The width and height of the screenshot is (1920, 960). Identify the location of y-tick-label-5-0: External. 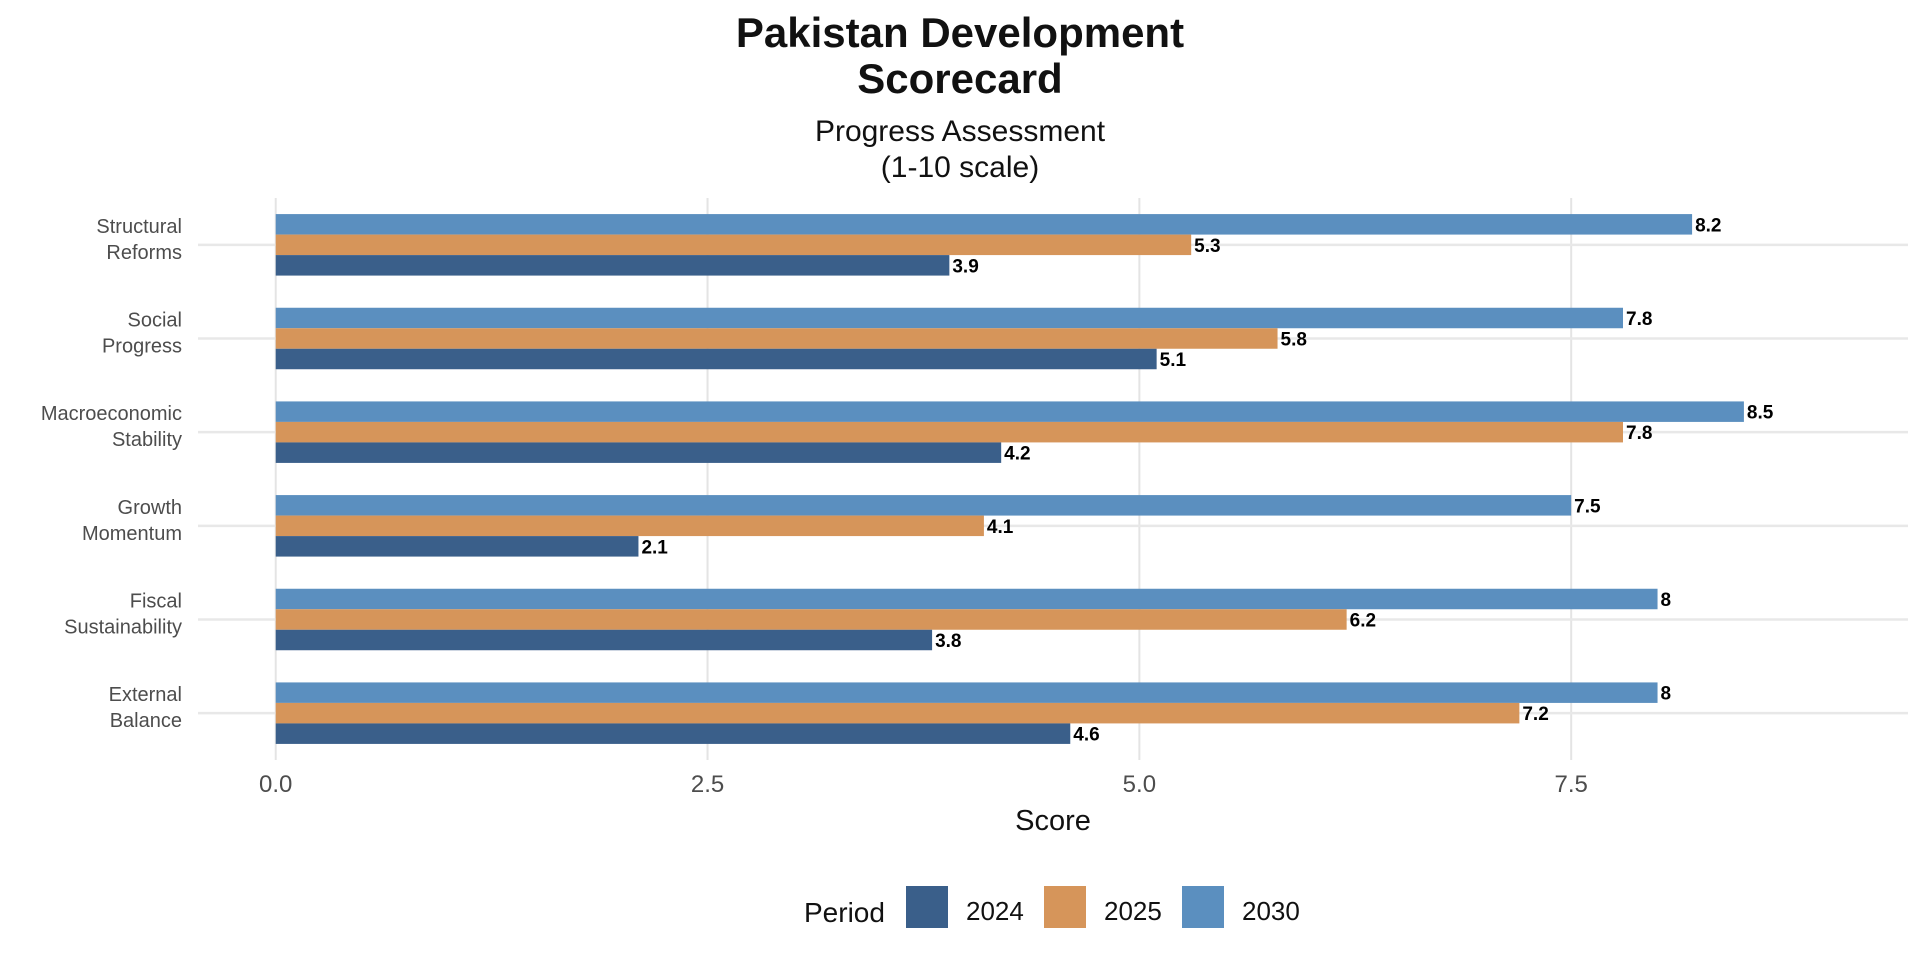
(145, 695).